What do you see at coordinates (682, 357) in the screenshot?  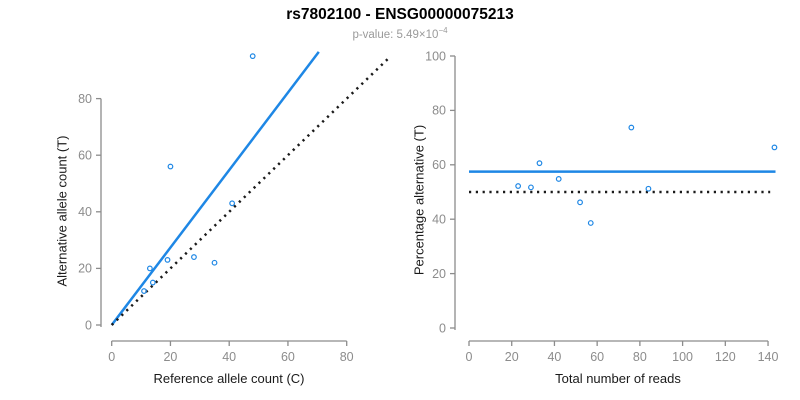 I see `x-tick-label: 100` at bounding box center [682, 357].